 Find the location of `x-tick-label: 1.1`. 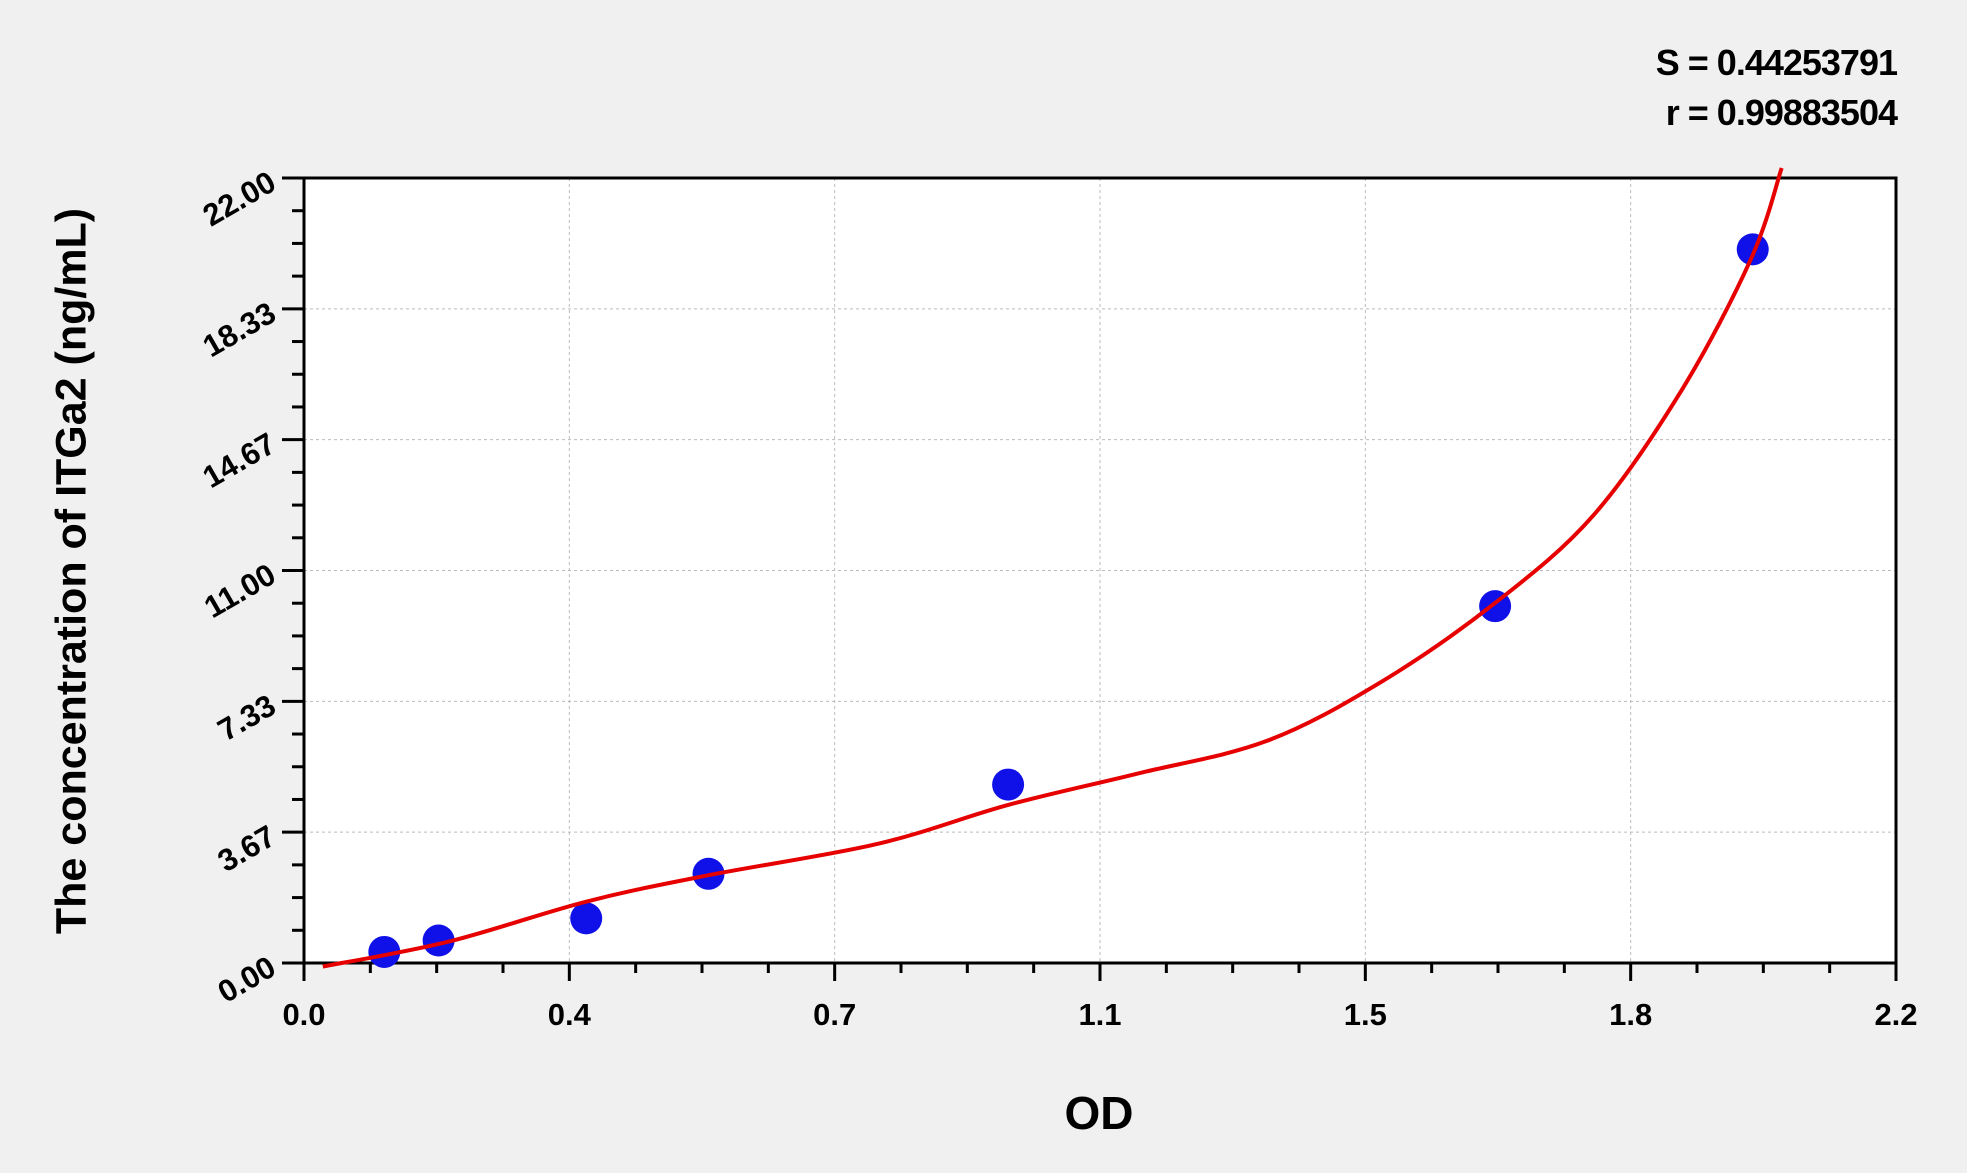

x-tick-label: 1.1 is located at coordinates (1099, 1014).